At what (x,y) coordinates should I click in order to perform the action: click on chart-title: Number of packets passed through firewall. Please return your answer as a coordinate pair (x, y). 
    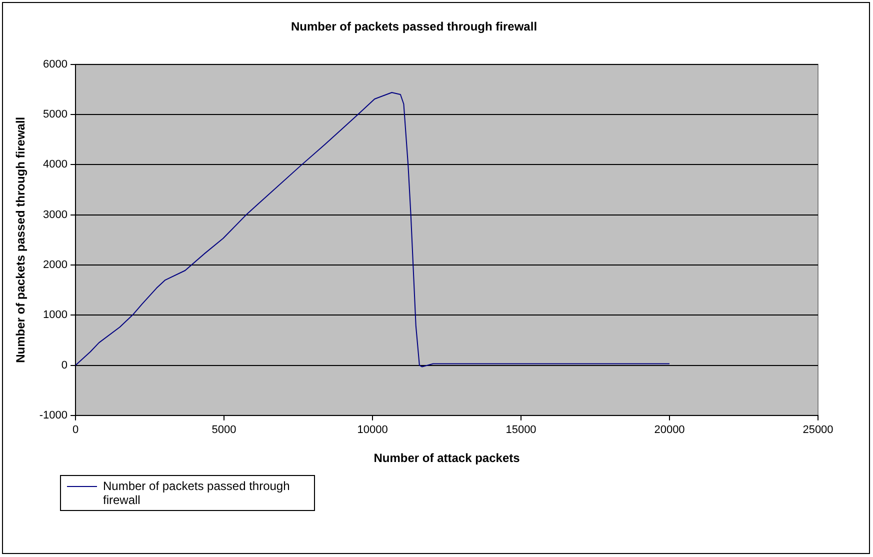
    Looking at the image, I should click on (414, 27).